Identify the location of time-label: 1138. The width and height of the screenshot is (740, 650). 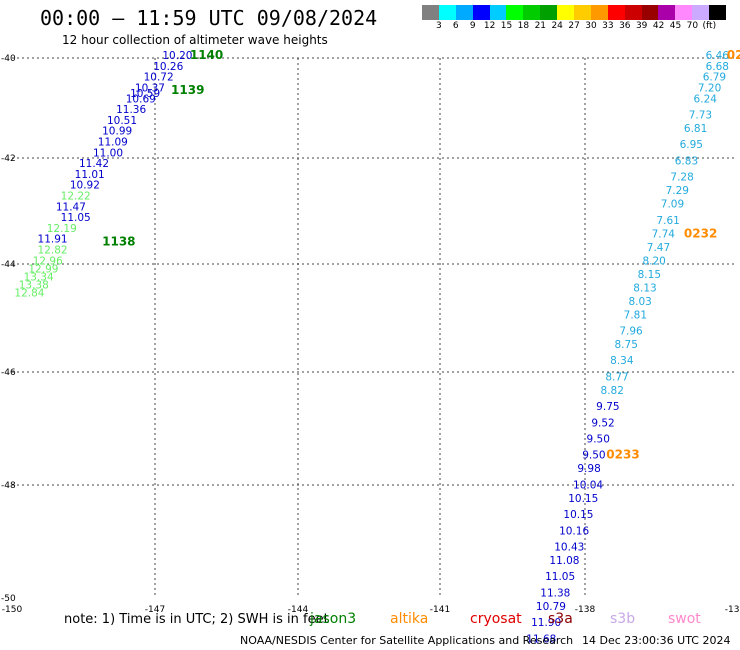
(118, 241).